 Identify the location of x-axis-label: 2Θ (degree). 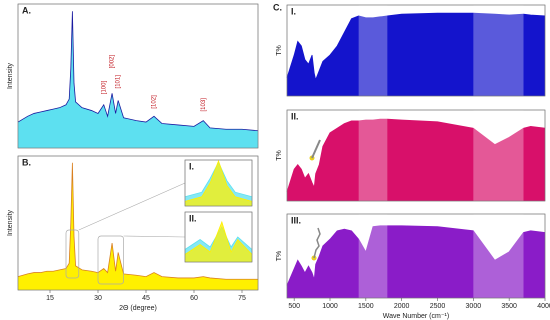
(138, 308).